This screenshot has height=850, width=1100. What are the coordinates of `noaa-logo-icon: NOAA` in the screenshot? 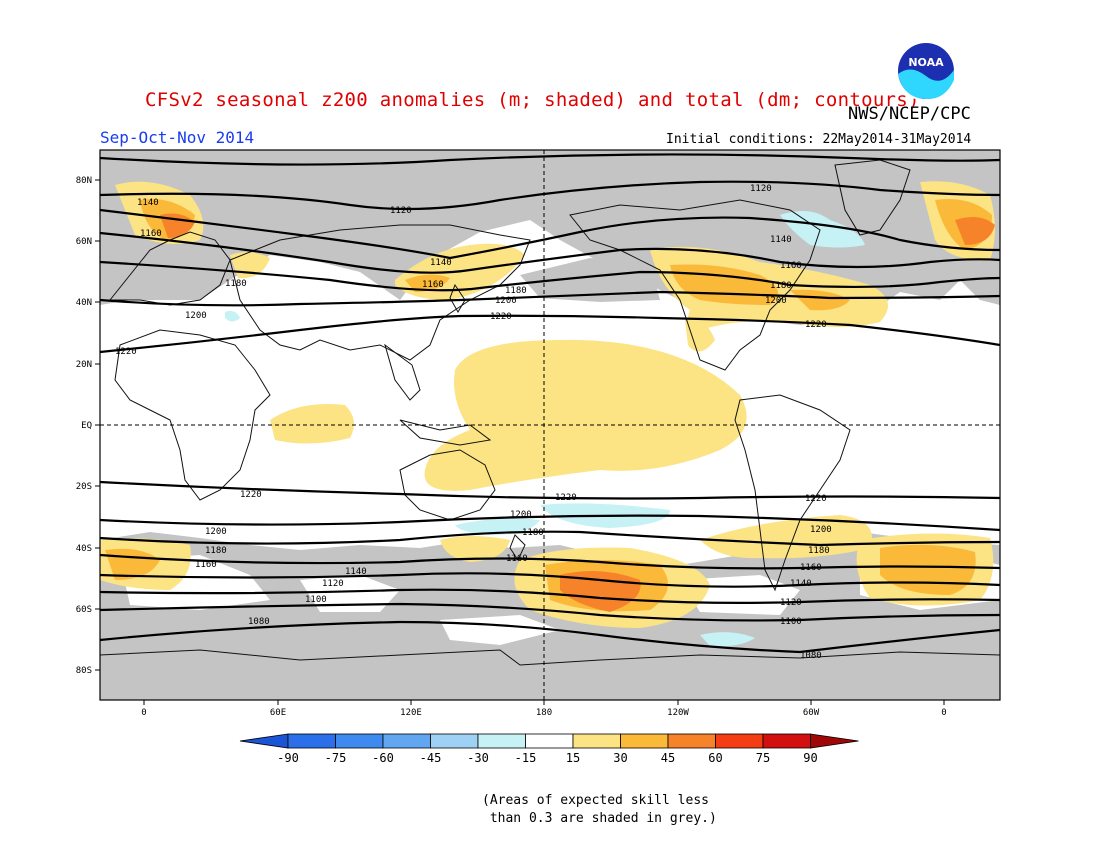 It's located at (926, 71).